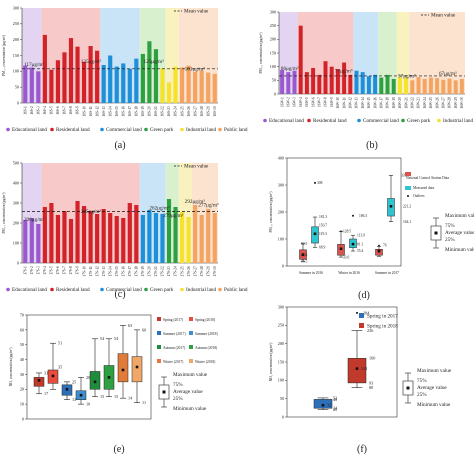 The image size is (474, 455). What do you see at coordinates (273, 25) in the screenshot?
I see `y-tick-label: 250` at bounding box center [273, 25].